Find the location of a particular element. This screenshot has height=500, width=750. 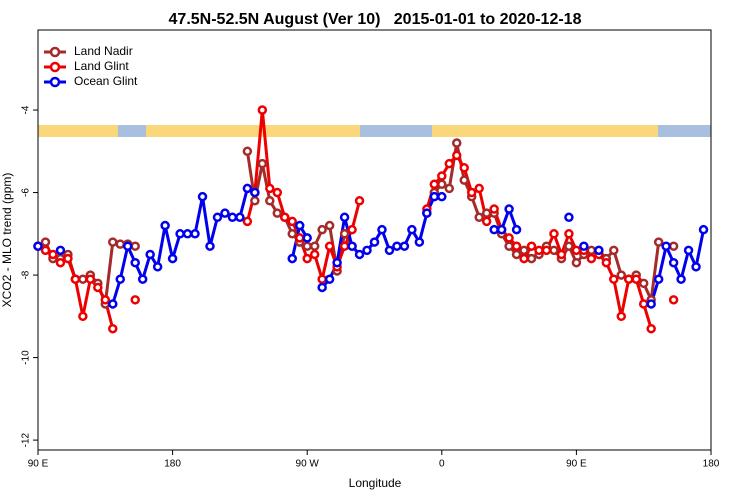

x-axis-label: Longitude is located at coordinates (375, 483).